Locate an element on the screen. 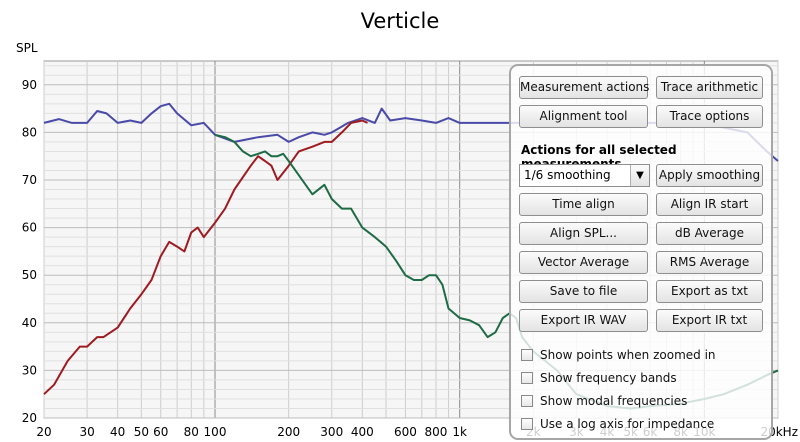 The width and height of the screenshot is (800, 442). measurement-actions-button: Measurement actions is located at coordinates (584, 87).